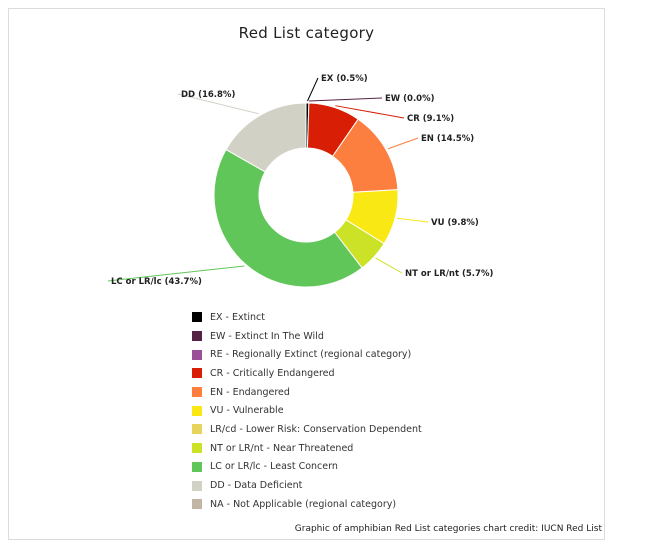 The height and width of the screenshot is (550, 650). What do you see at coordinates (447, 139) in the screenshot?
I see `data-label-en: EN (14.5%)` at bounding box center [447, 139].